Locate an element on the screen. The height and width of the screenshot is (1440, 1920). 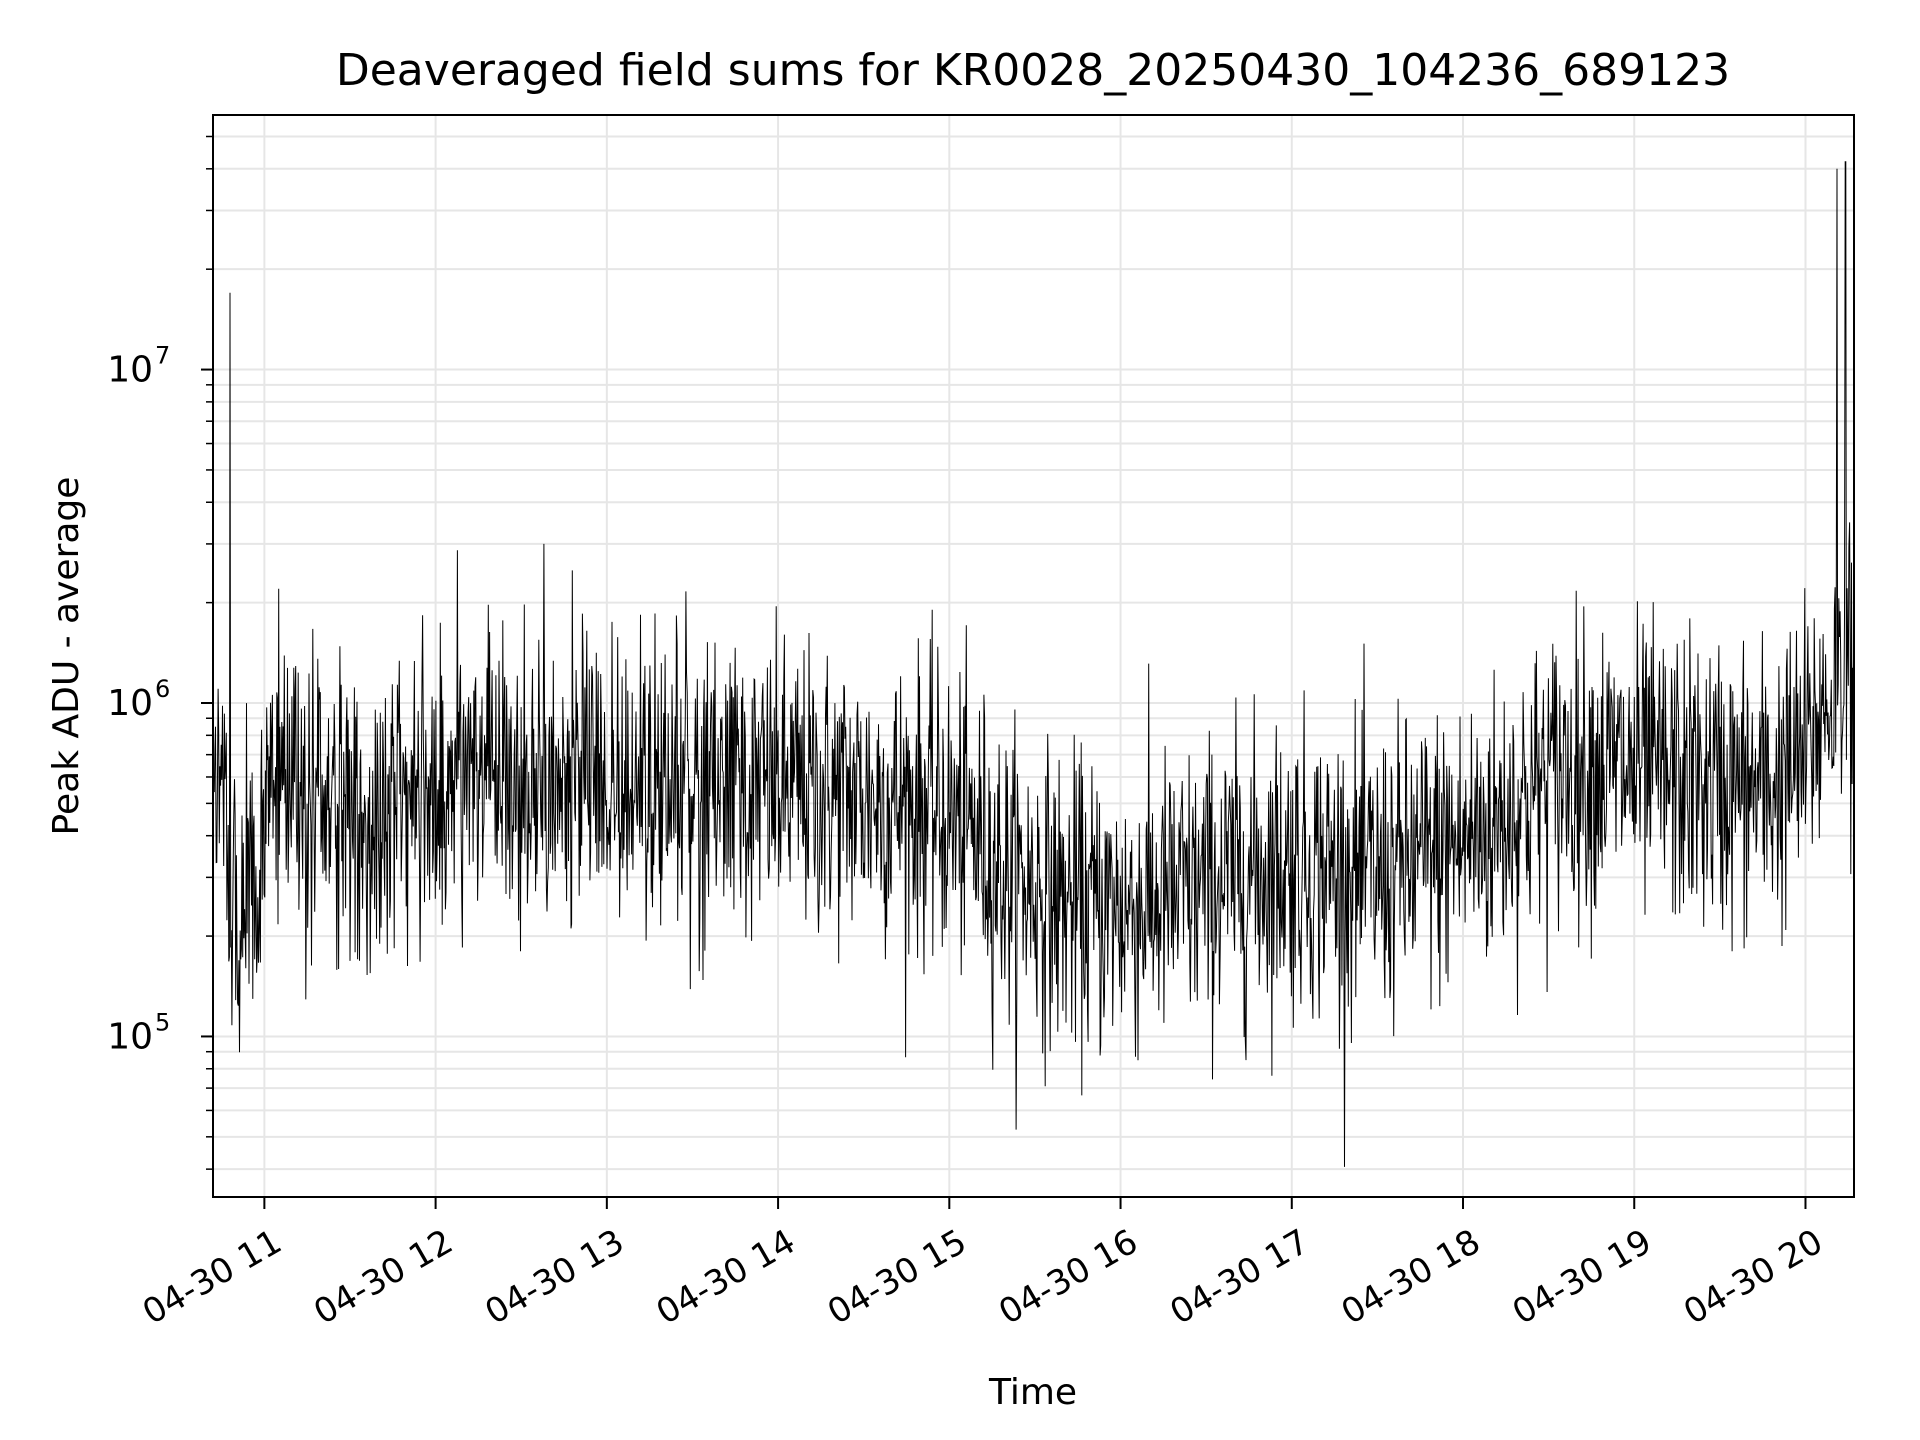
y-tick-exponent: 6 is located at coordinates (162, 689).